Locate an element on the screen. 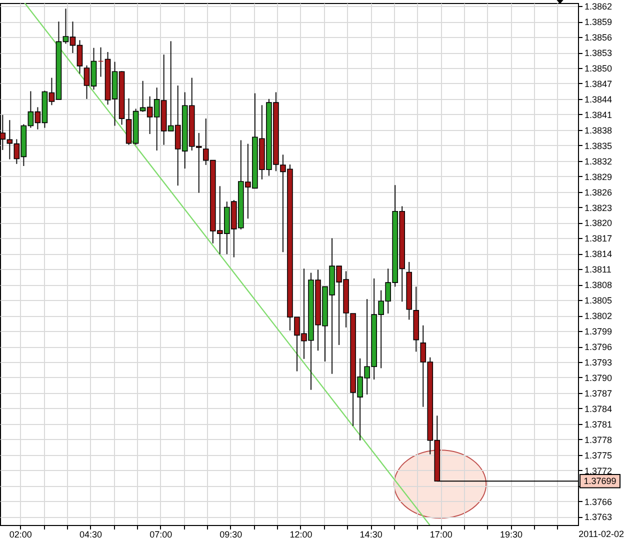  y-tick-label: 1.3829 is located at coordinates (598, 177).